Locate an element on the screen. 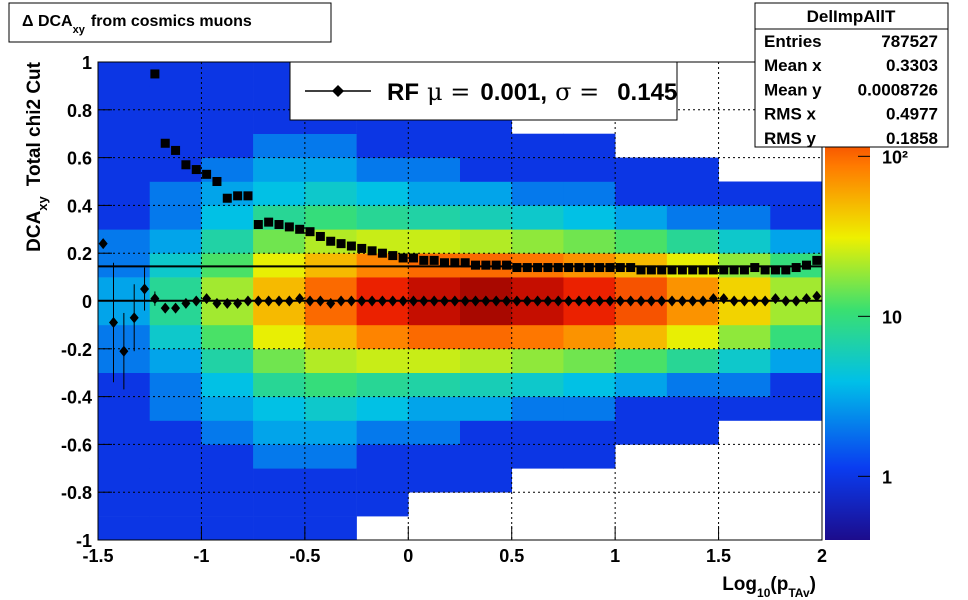 The height and width of the screenshot is (600, 968). stats-box is located at coordinates (851, 75).